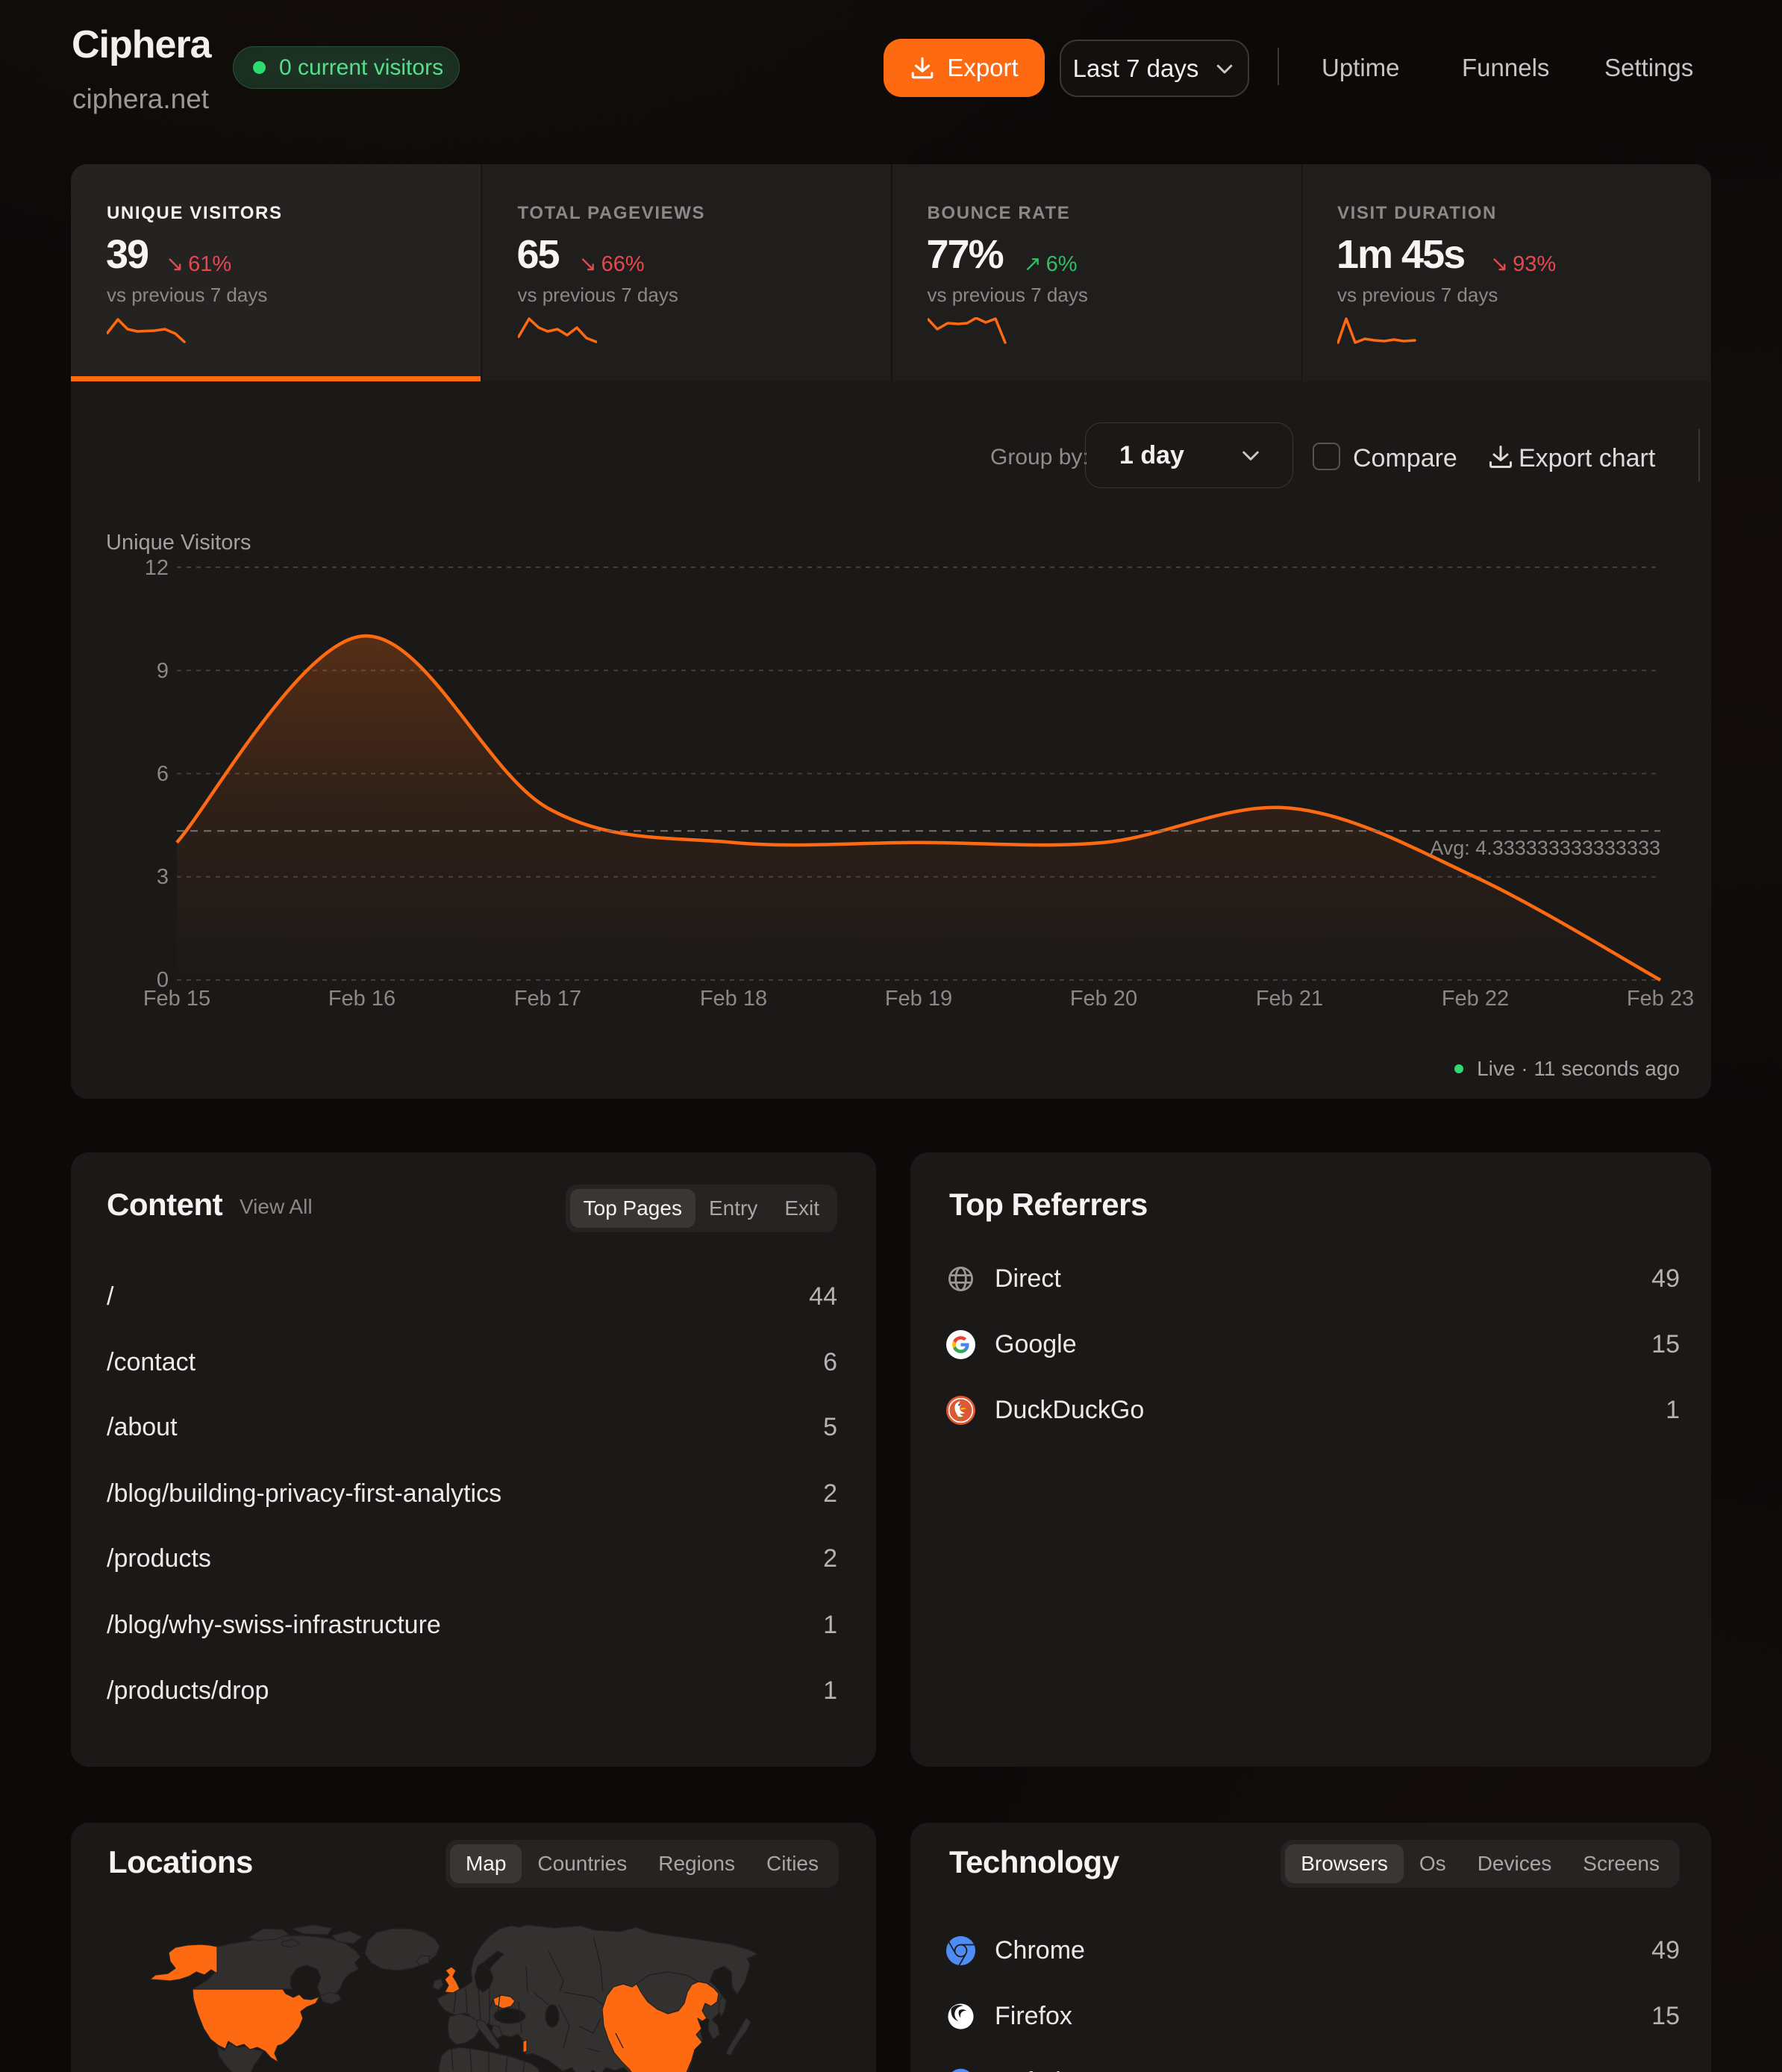  I want to click on svg-text: Feb 21, so click(1289, 999).